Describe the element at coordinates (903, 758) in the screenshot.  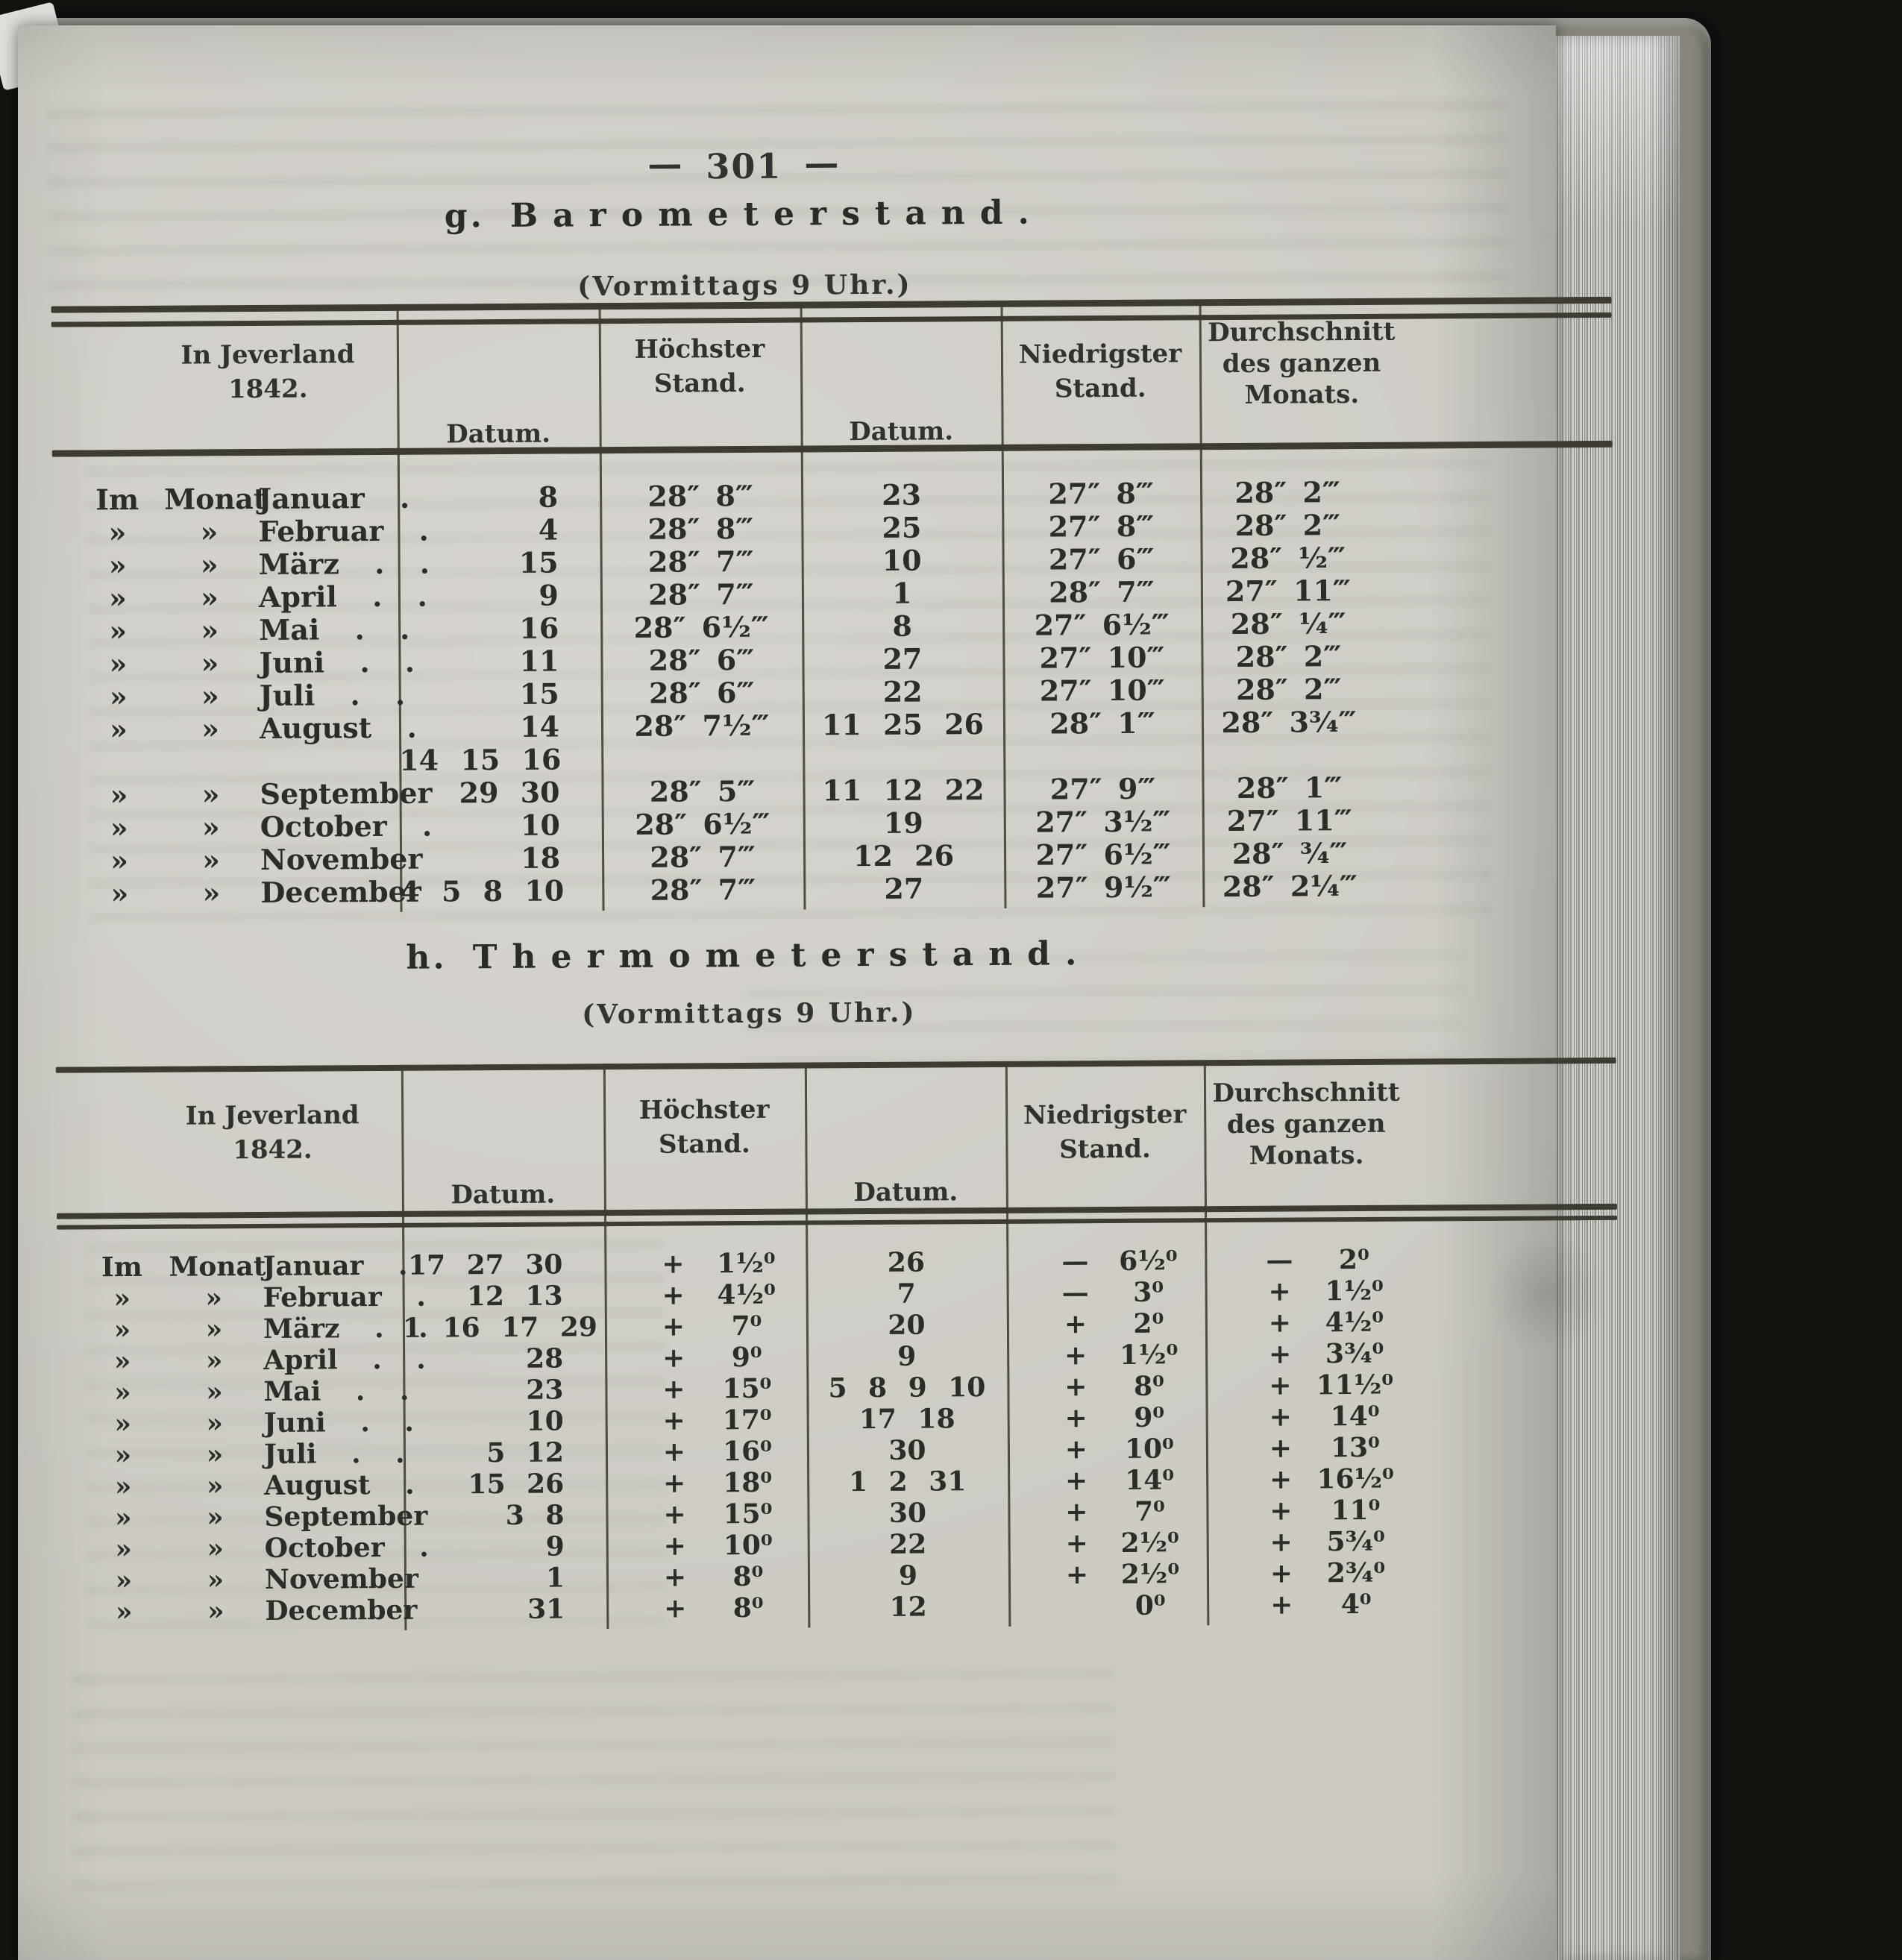
I see `cell-date-low` at that location.